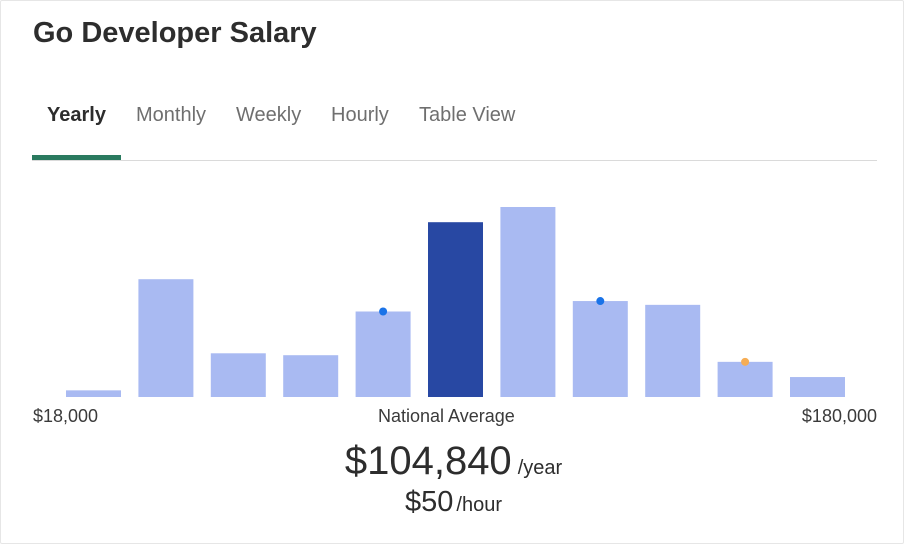 This screenshot has height=546, width=907. I want to click on axis-min-label: $18,000, so click(66, 416).